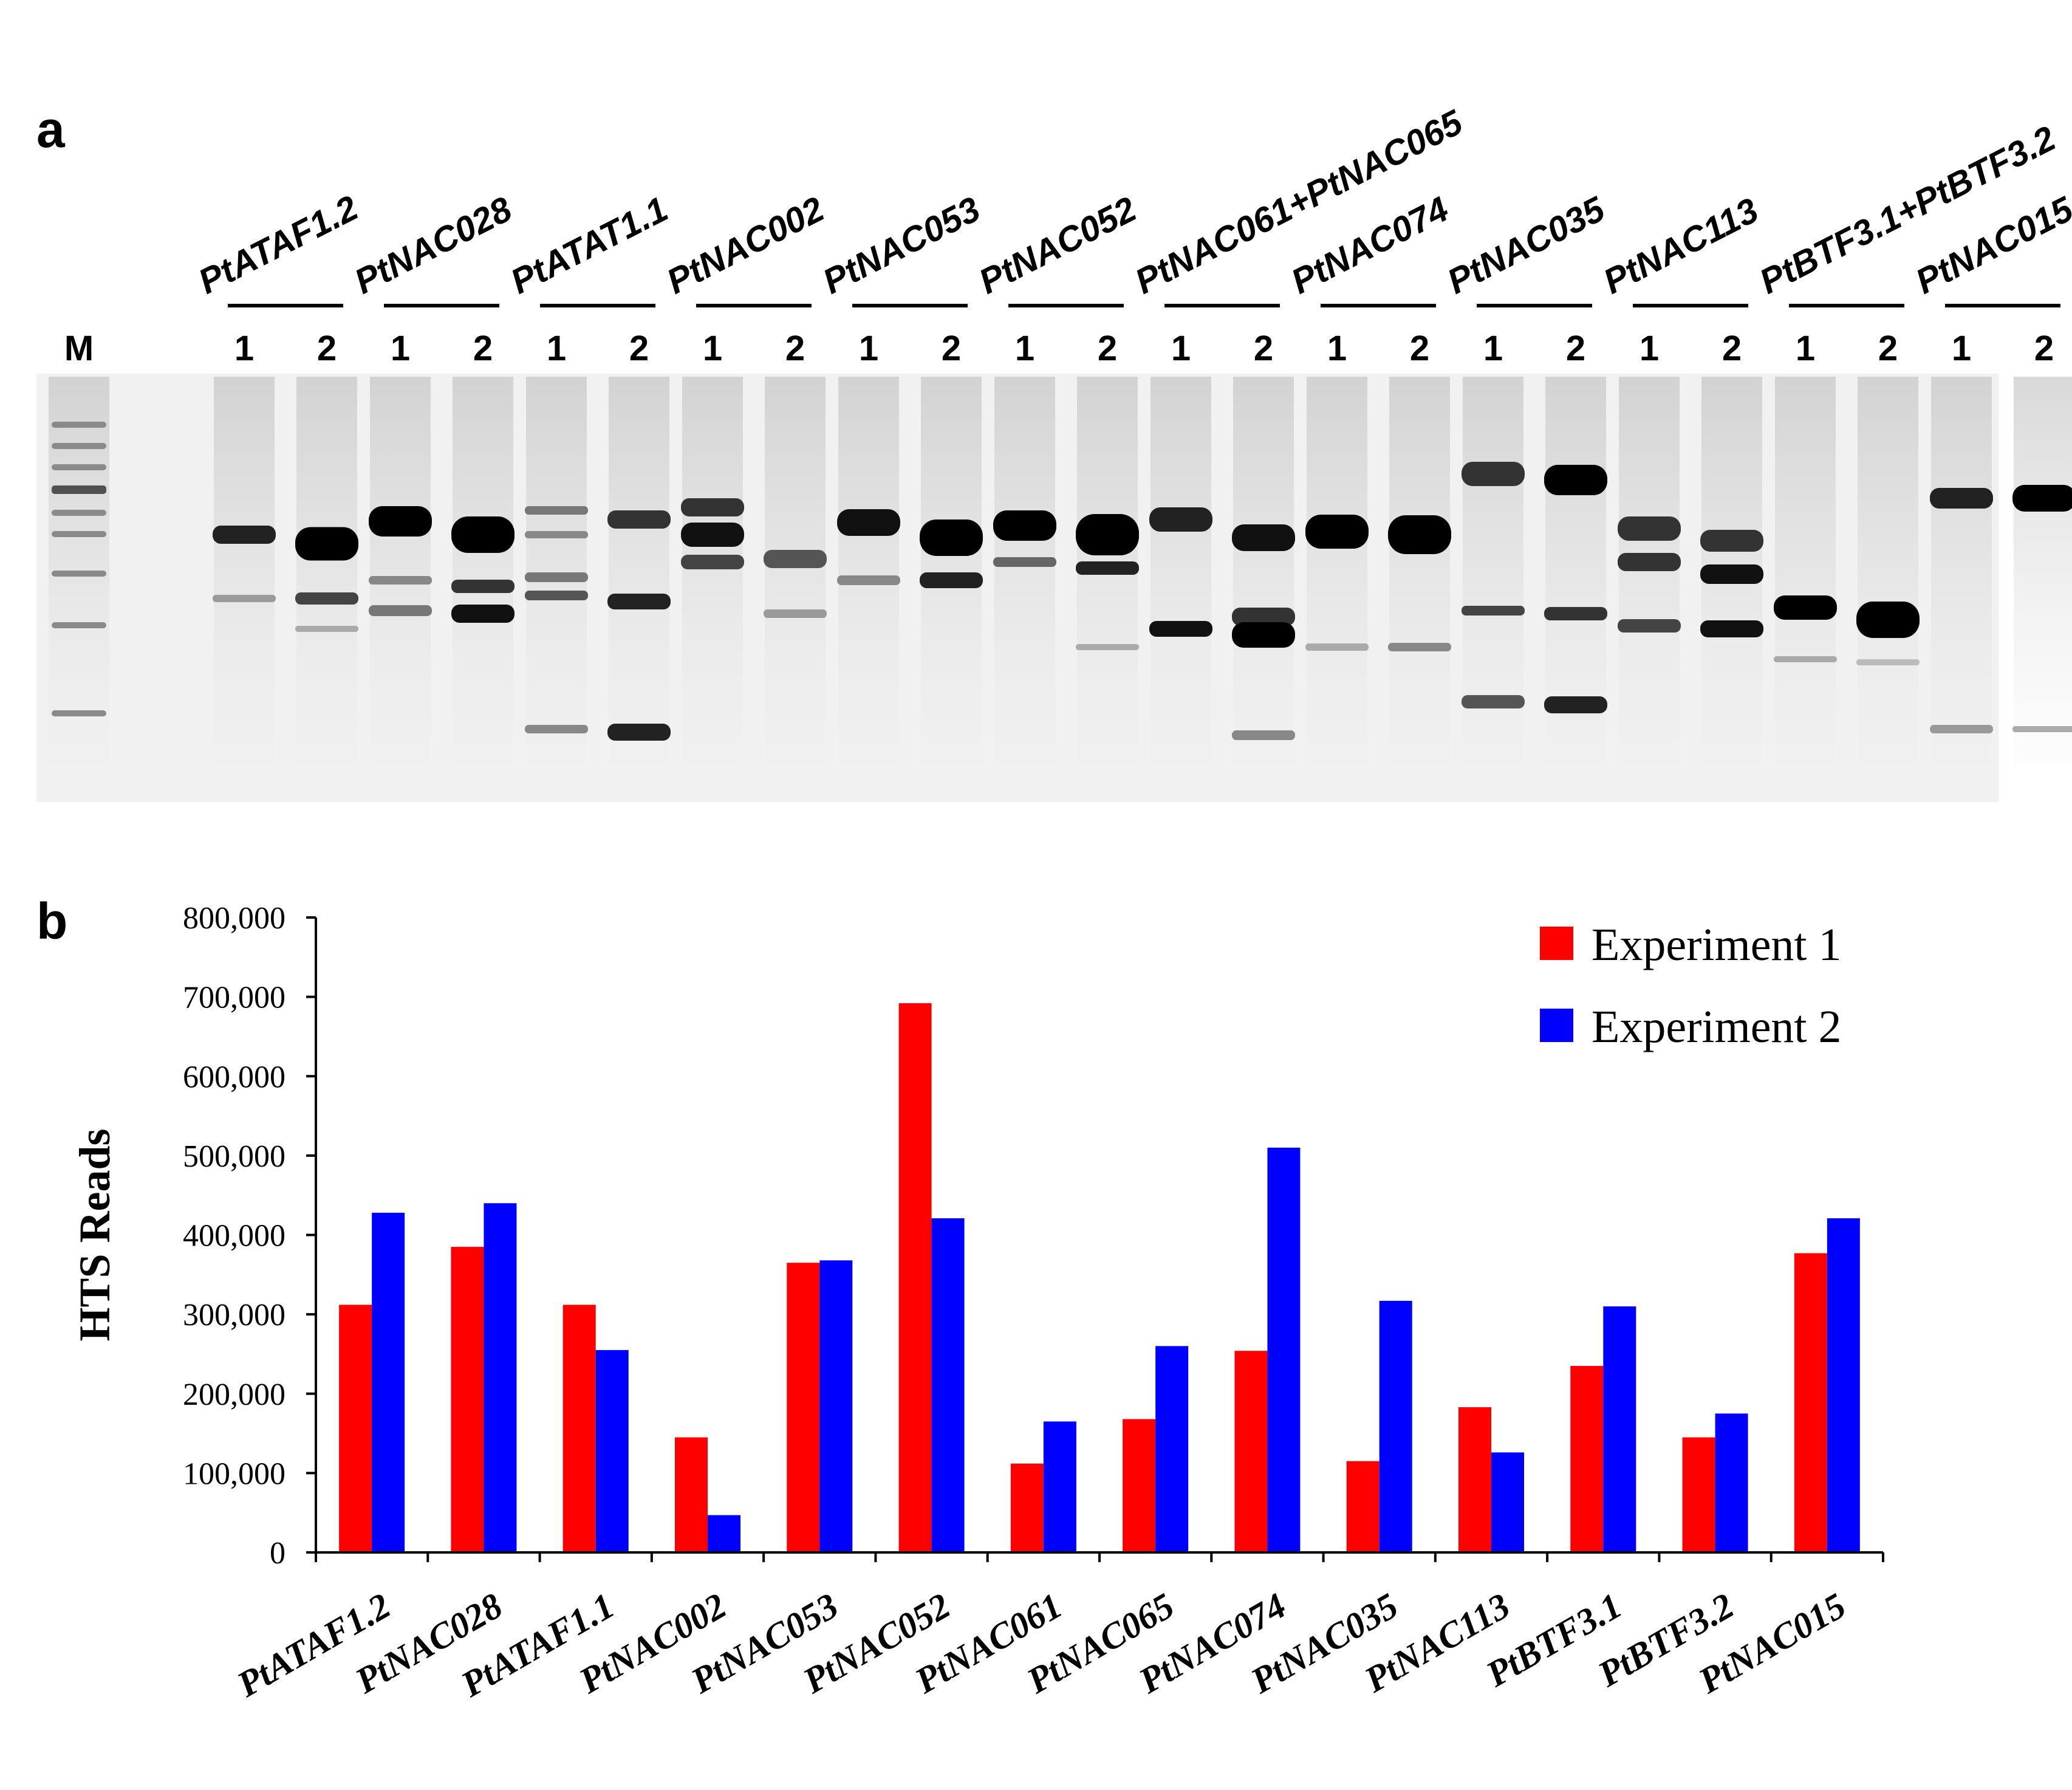 The height and width of the screenshot is (1790, 2072). Describe the element at coordinates (51, 922) in the screenshot. I see `panel-b-letter: b` at that location.